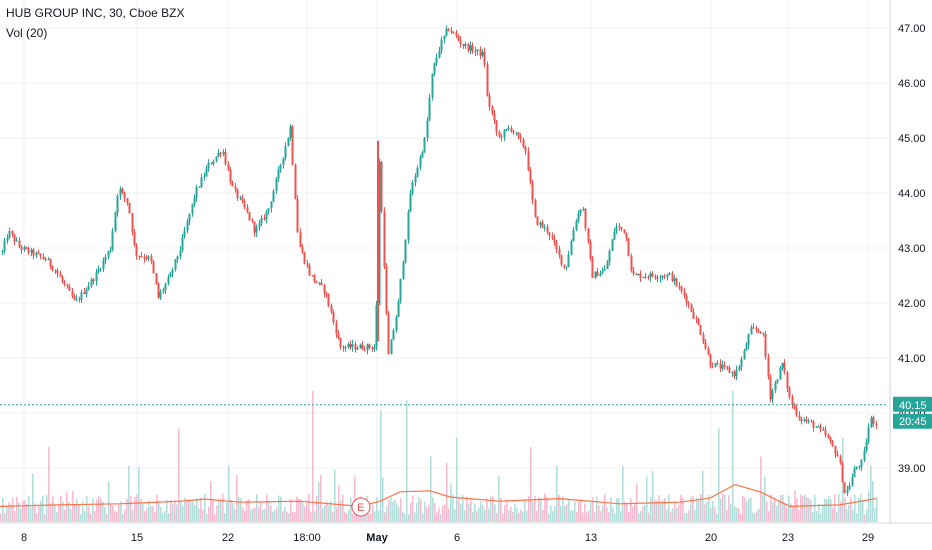  What do you see at coordinates (361, 507) in the screenshot?
I see `earnings-marker: E` at bounding box center [361, 507].